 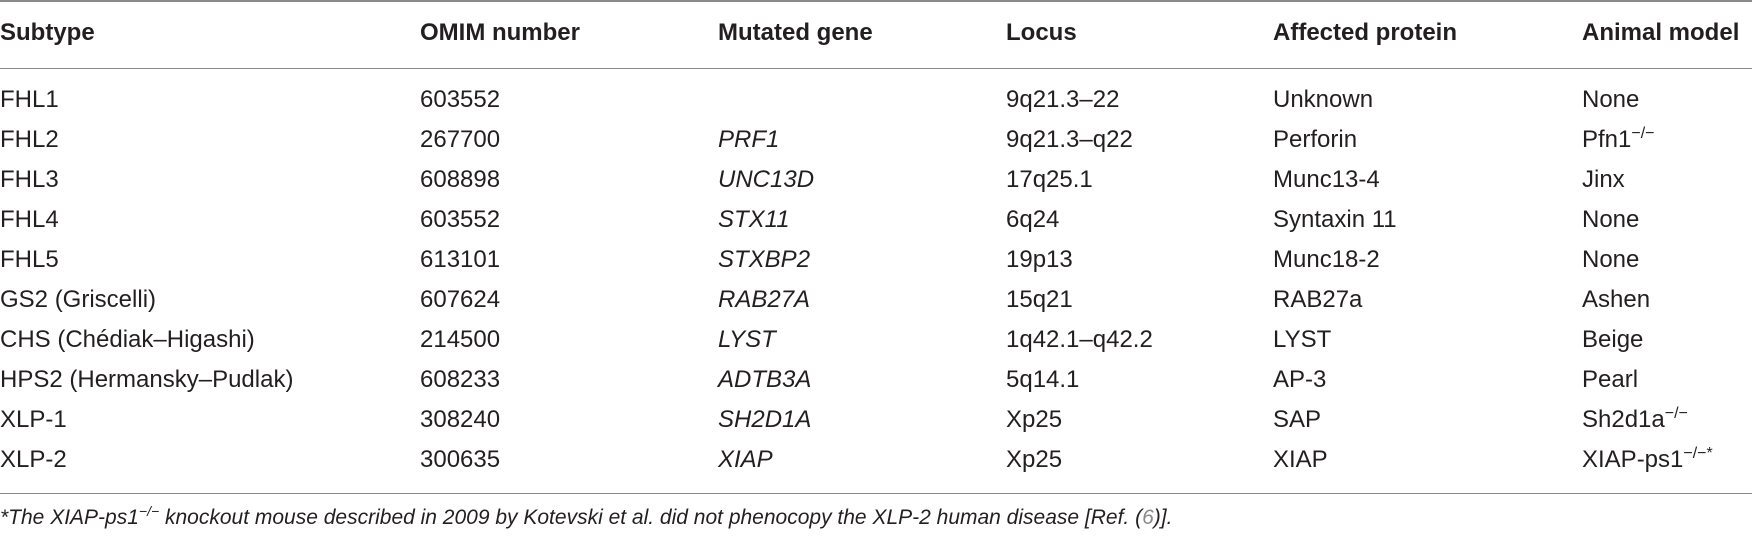 What do you see at coordinates (1611, 219) in the screenshot?
I see `cell-animal-model-text: None` at bounding box center [1611, 219].